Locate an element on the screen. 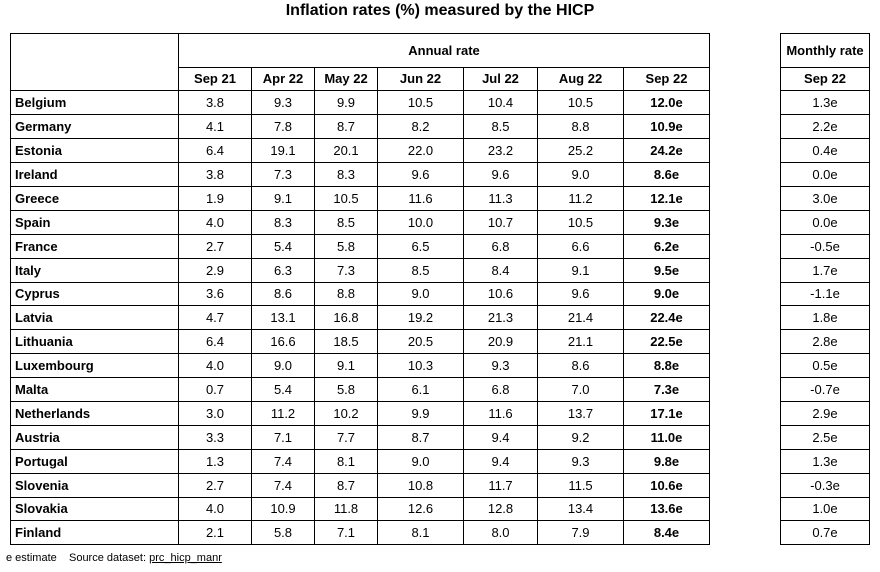 The width and height of the screenshot is (880, 572). rate-cell: 22.0 is located at coordinates (420, 151).